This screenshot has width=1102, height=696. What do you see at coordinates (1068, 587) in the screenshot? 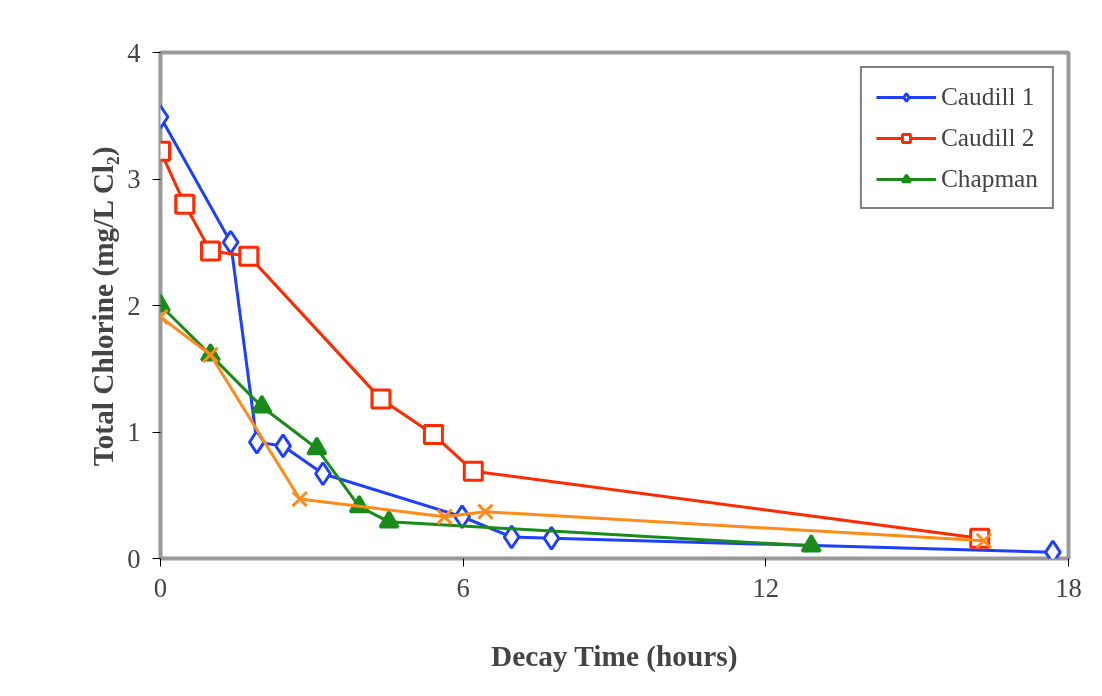
I see `x-tick-label: 18` at bounding box center [1068, 587].